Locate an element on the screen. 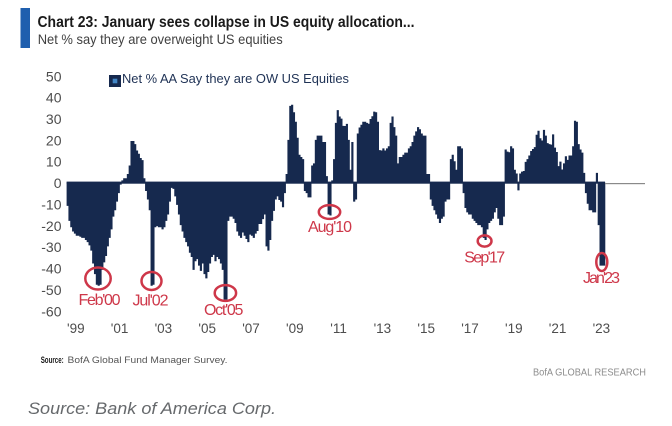 The width and height of the screenshot is (672, 426). svg-text: '11 is located at coordinates (338, 328).